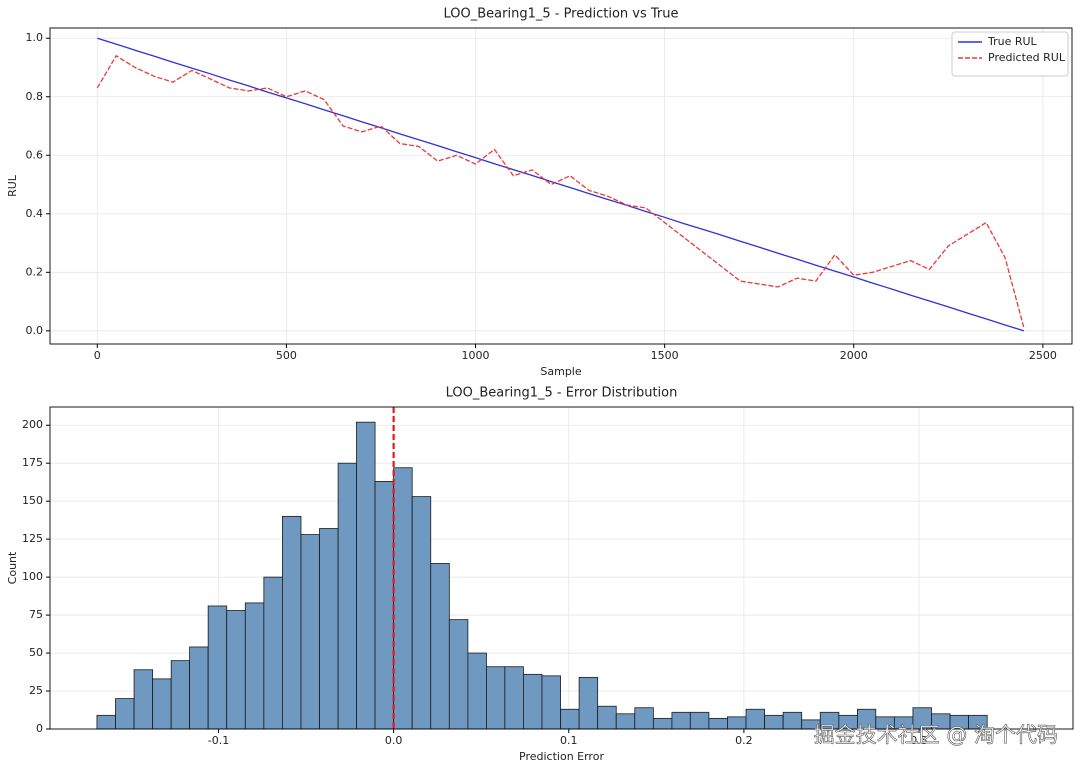 The width and height of the screenshot is (1080, 769). I want to click on y-tick-label: 25, so click(36, 690).